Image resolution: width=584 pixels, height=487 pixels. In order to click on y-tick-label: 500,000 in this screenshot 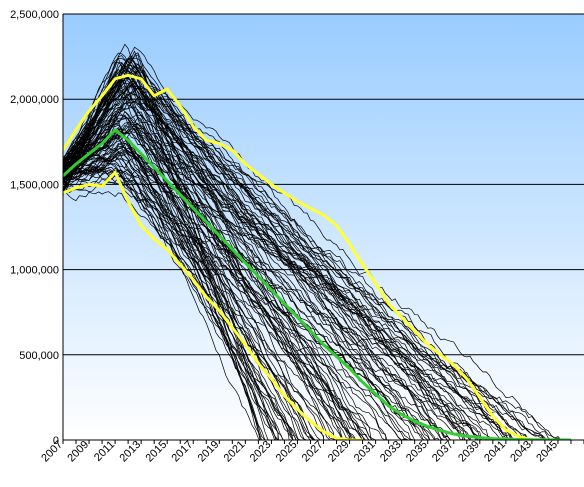, I will do `click(39, 356)`.